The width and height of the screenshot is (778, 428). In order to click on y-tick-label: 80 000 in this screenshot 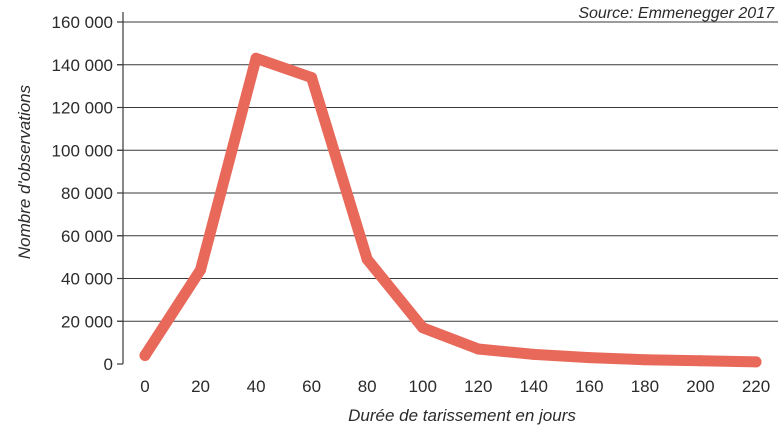, I will do `click(87, 193)`.